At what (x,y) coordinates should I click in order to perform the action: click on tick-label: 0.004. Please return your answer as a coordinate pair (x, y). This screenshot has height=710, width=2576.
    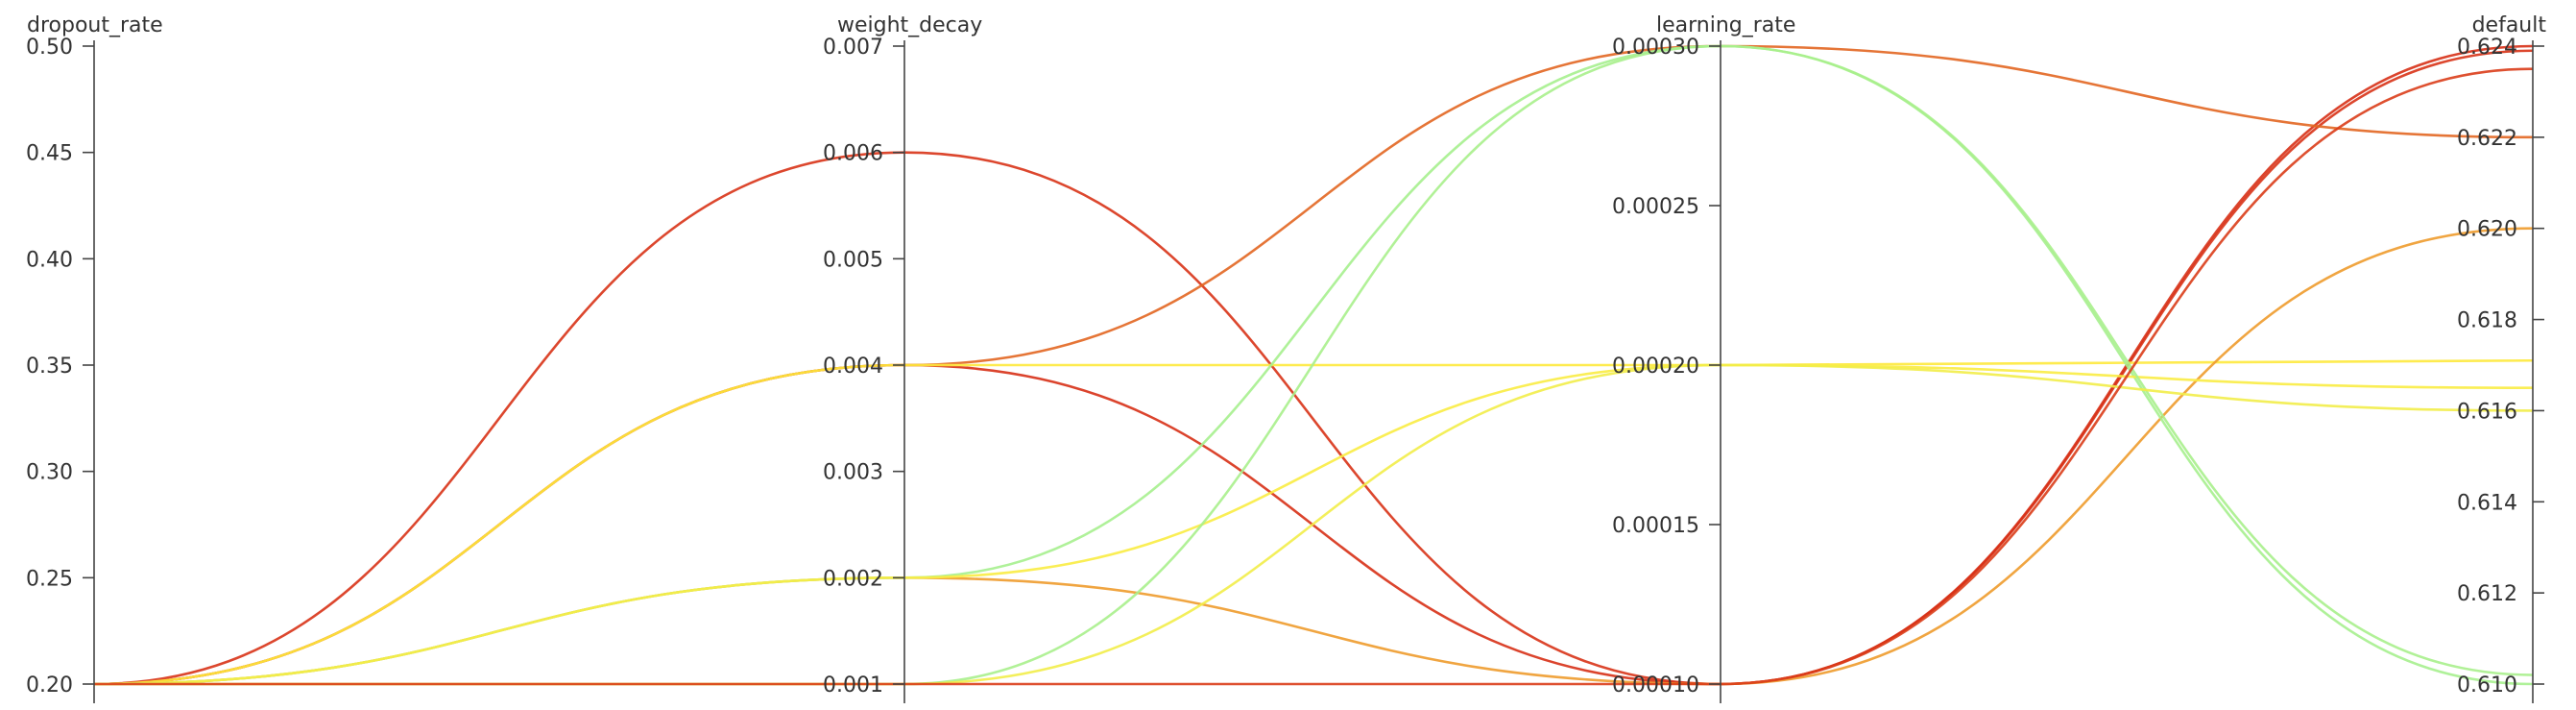
    Looking at the image, I should click on (853, 367).